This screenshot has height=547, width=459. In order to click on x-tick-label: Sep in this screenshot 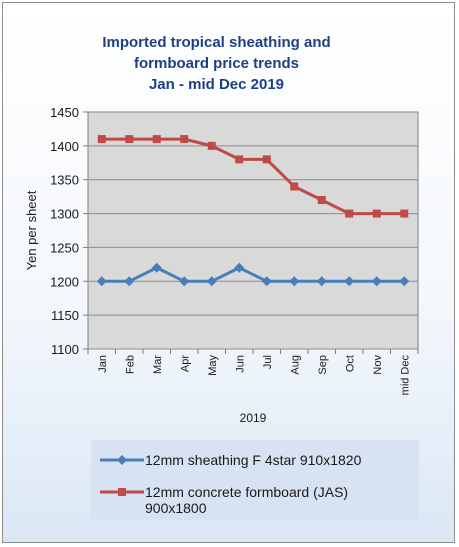, I will do `click(323, 365)`.